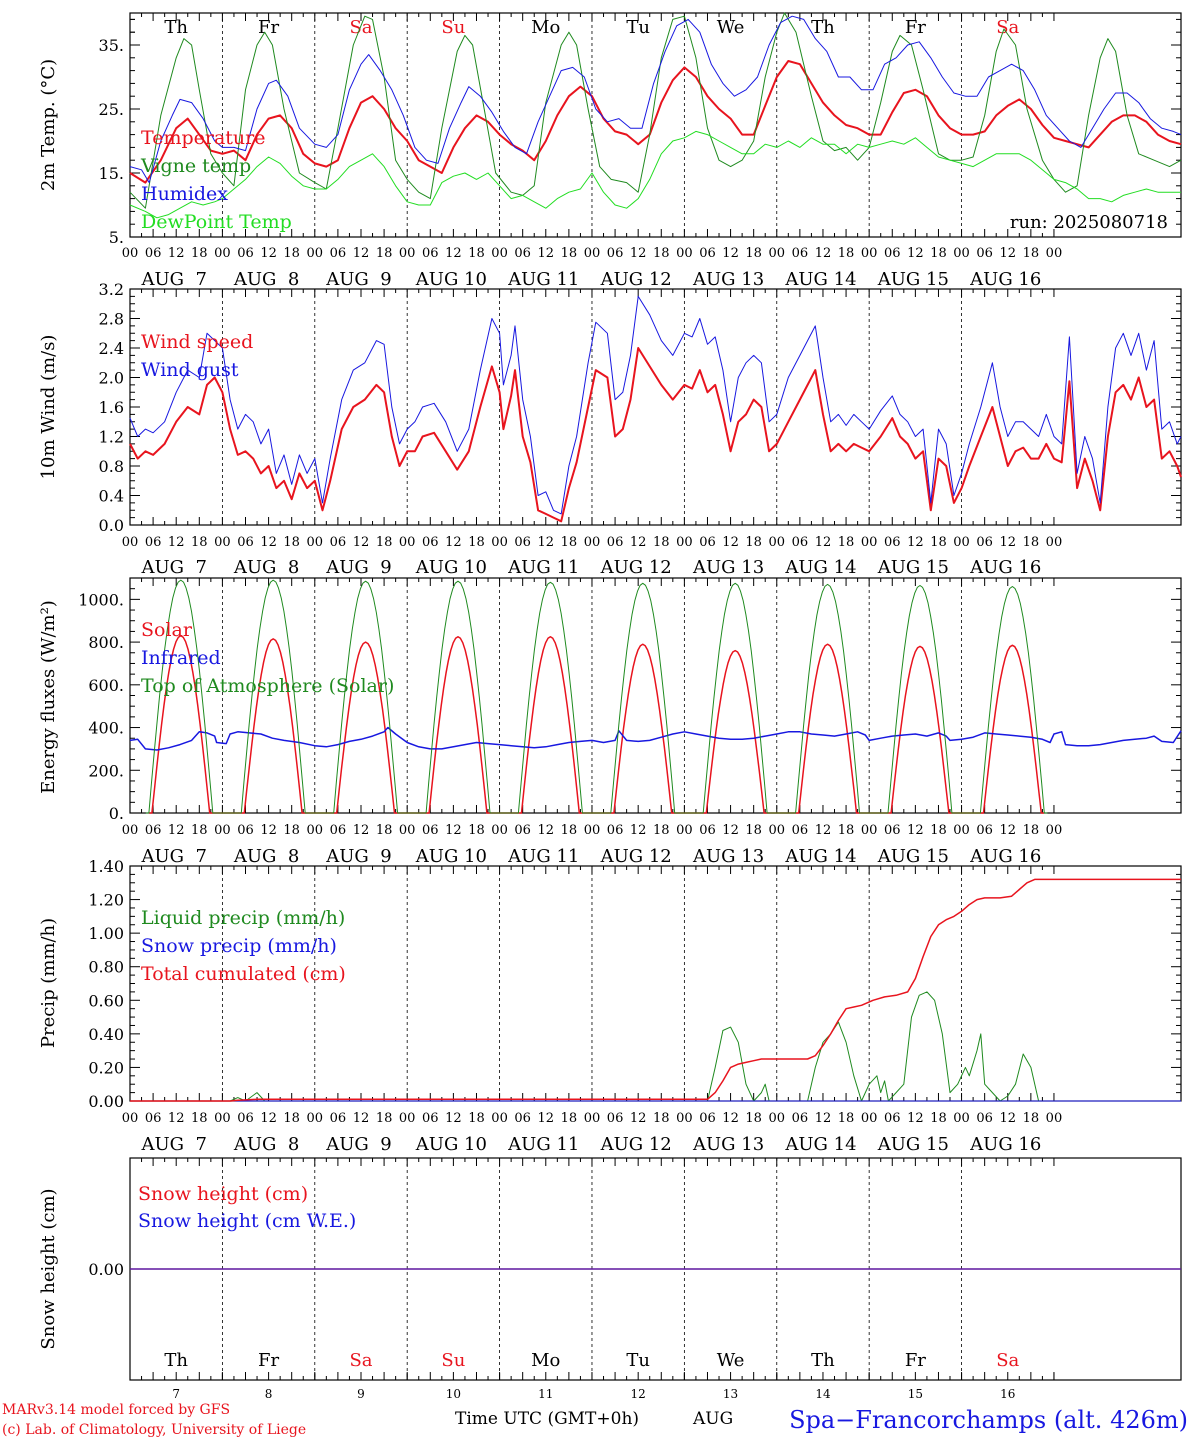 Image resolution: width=1194 pixels, height=1444 pixels. I want to click on legend-vigne-temp: Vigne temp, so click(195, 166).